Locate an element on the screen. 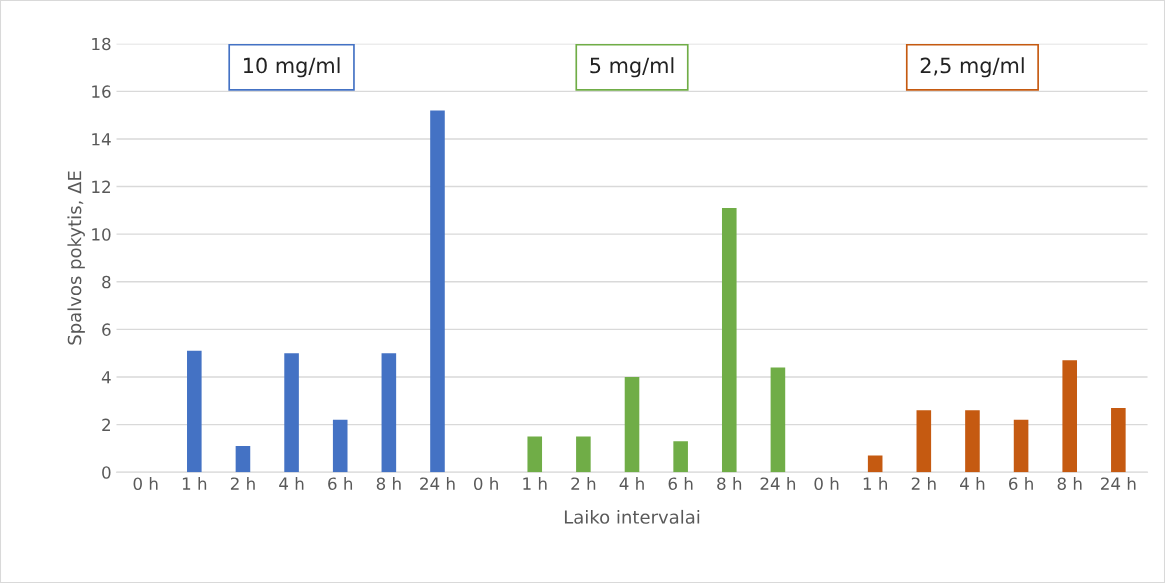  y-tick-label: 12 is located at coordinates (101, 186).